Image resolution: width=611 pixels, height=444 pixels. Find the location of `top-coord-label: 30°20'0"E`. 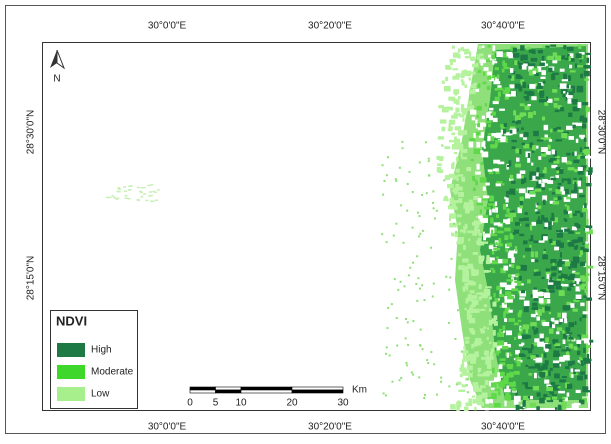

top-coord-label: 30°20'0"E is located at coordinates (330, 26).